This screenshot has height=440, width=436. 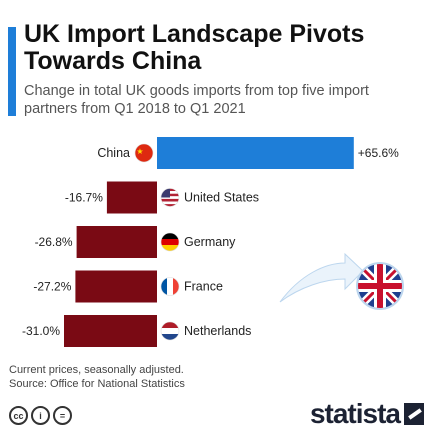 I want to click on title-accent-bar, so click(x=12, y=71).